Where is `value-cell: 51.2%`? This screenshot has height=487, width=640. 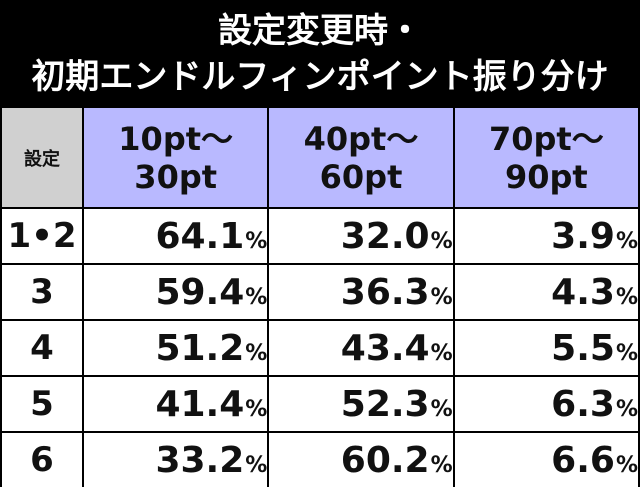
value-cell: 51.2% is located at coordinates (175, 348).